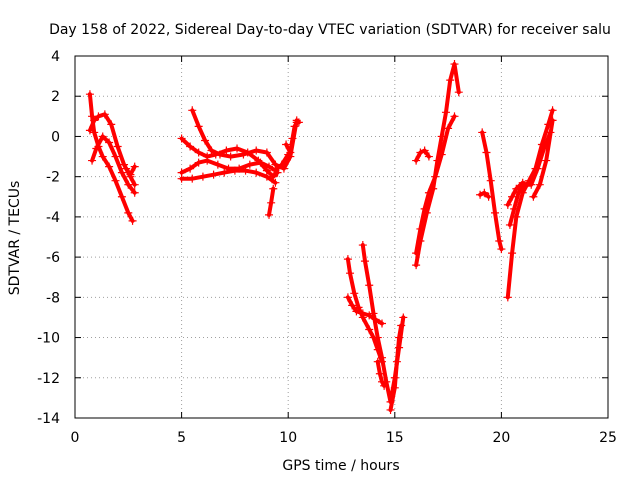 Image resolution: width=640 pixels, height=480 pixels. Describe the element at coordinates (340, 466) in the screenshot. I see `x-axis-label: GPS time / hours` at that location.